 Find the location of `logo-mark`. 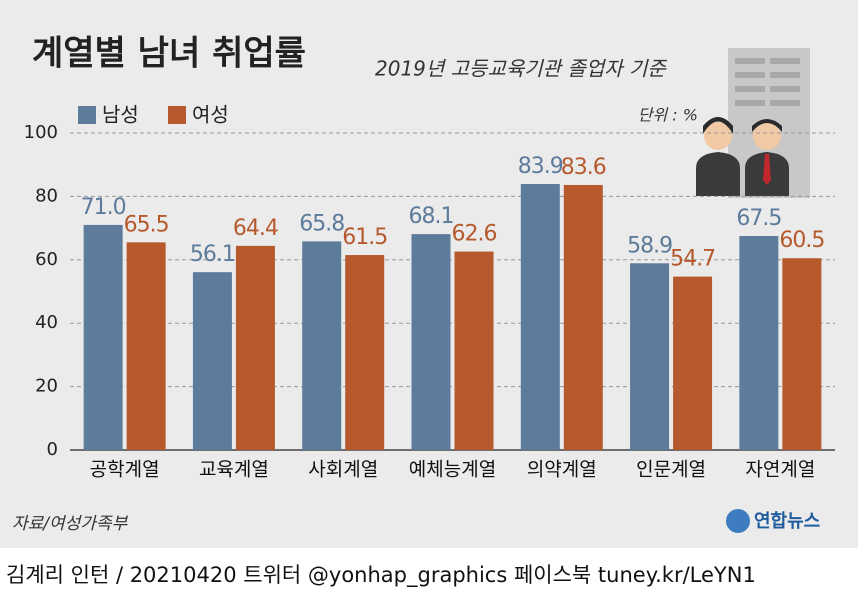

logo-mark is located at coordinates (738, 521).